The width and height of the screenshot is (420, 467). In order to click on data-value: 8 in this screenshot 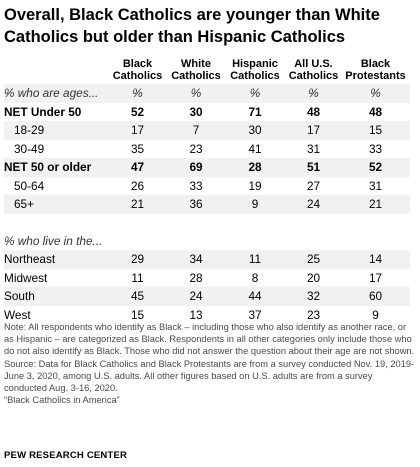, I will do `click(255, 277)`.